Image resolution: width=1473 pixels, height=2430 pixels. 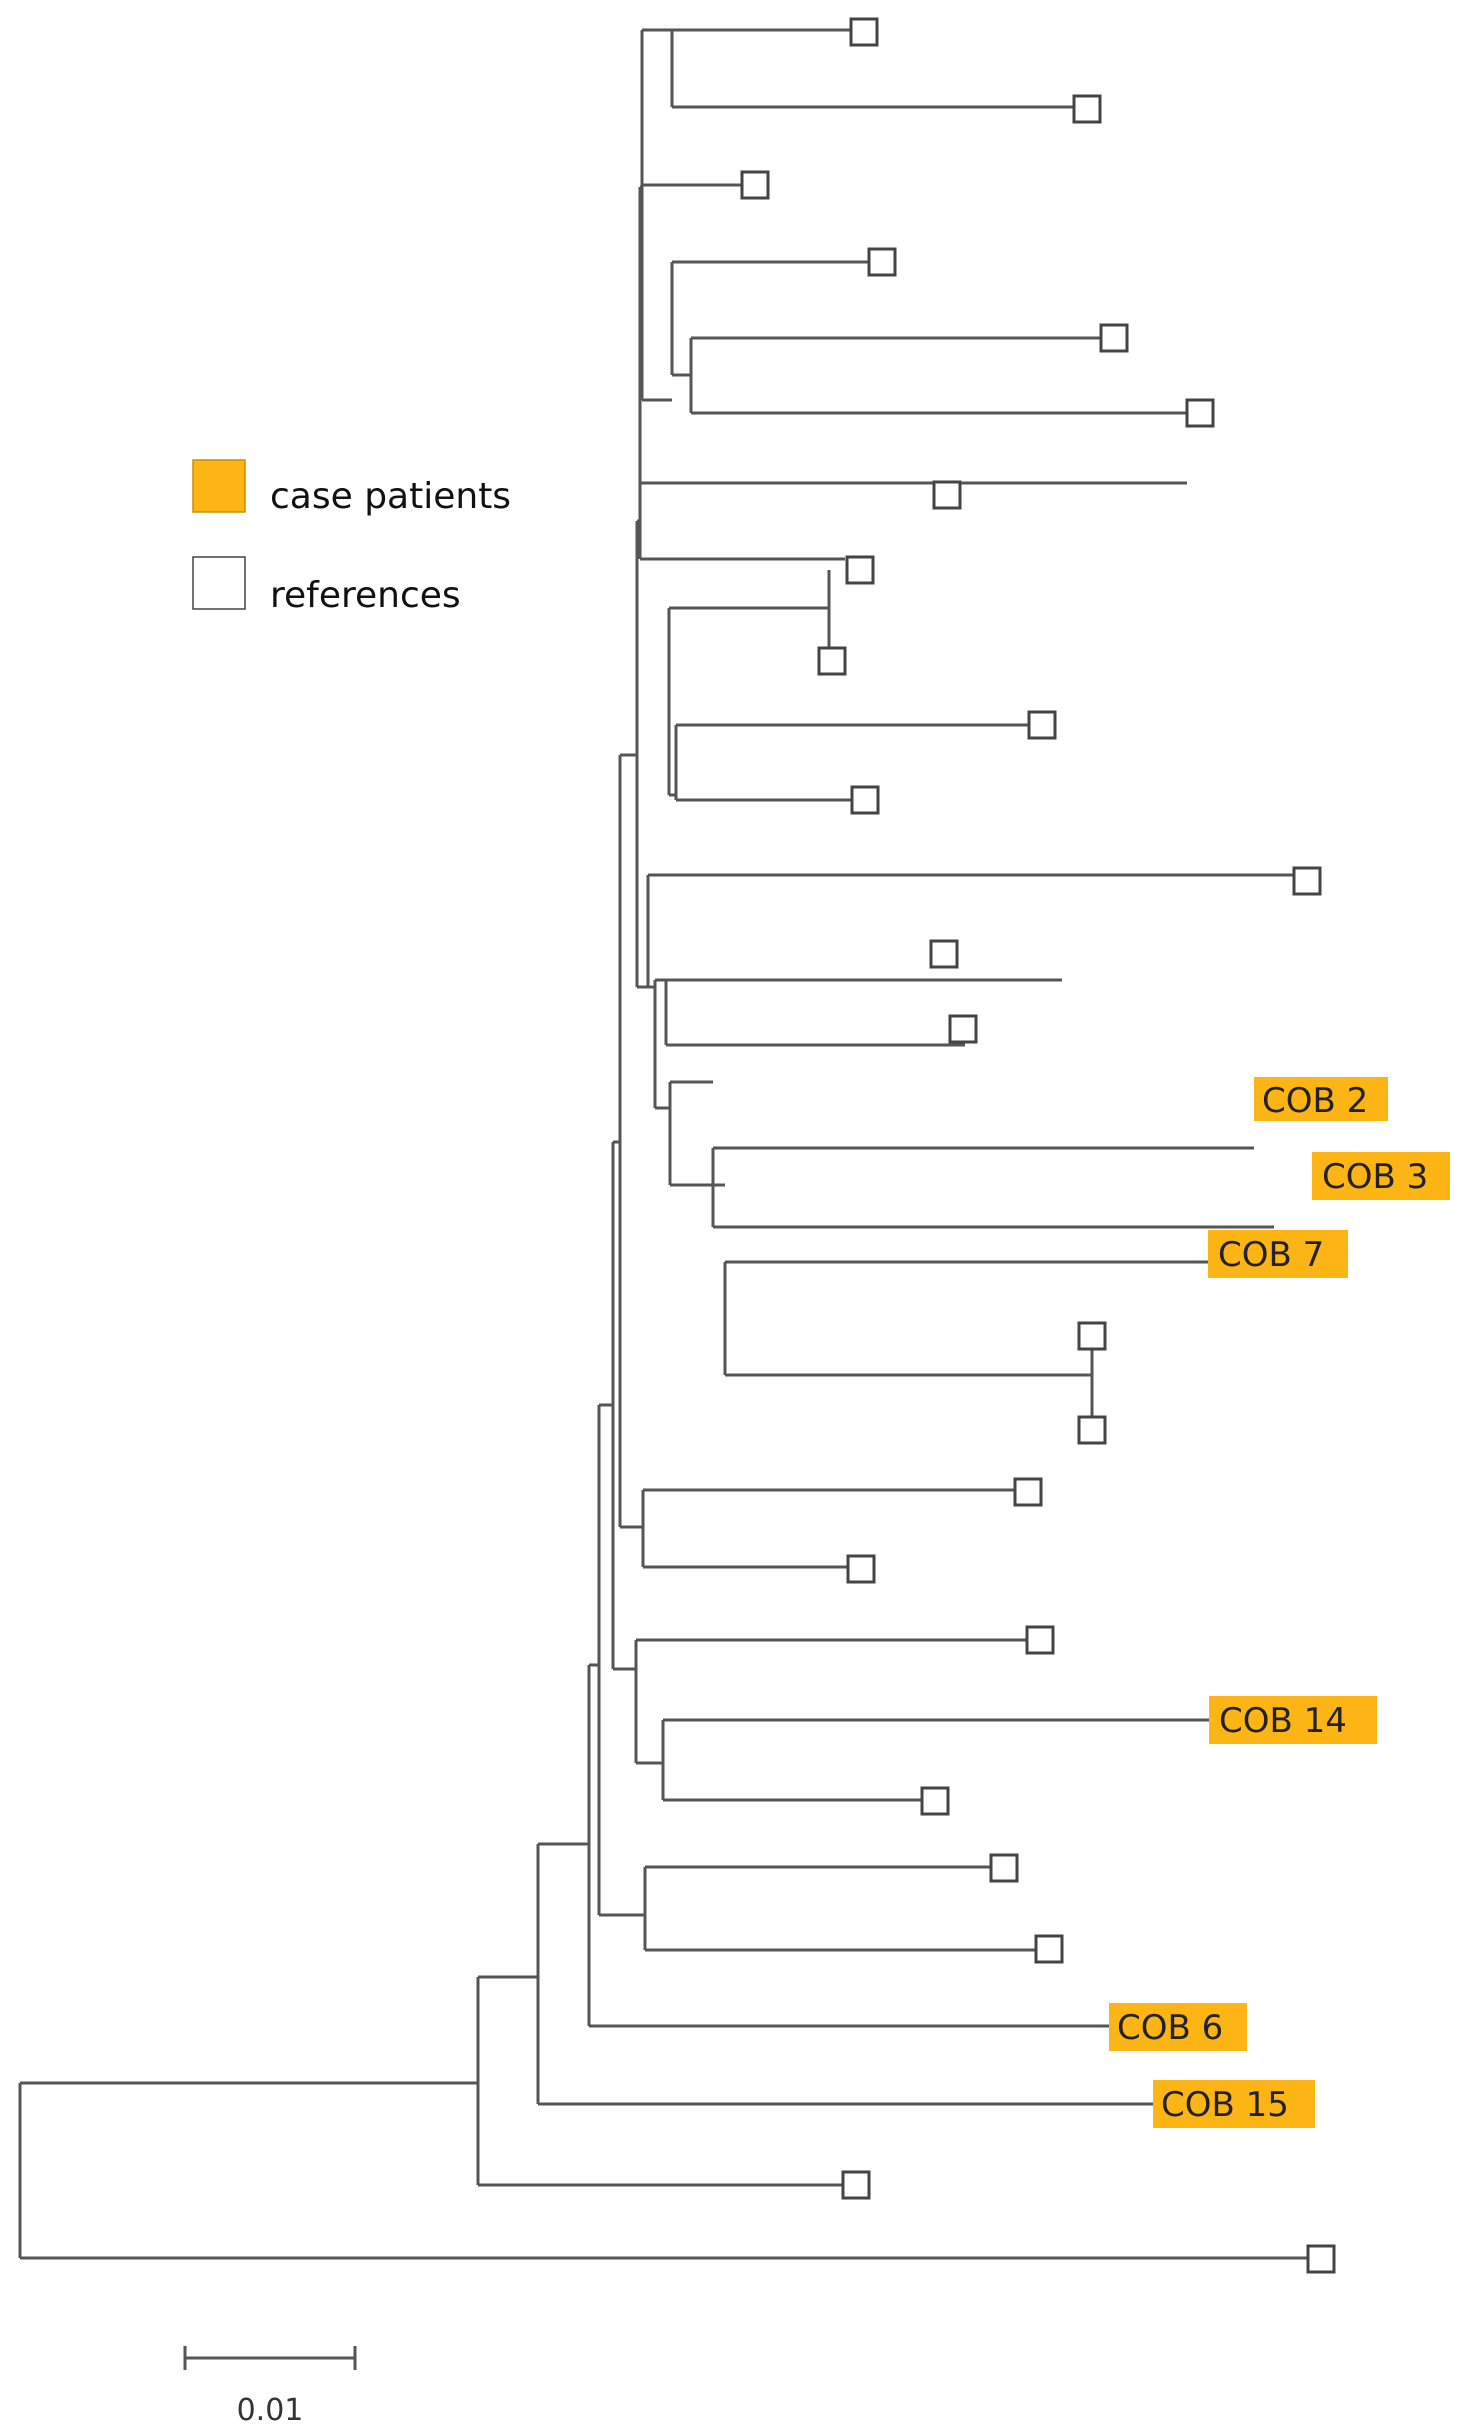 I want to click on case-leaf-cob-2: COB 2, so click(x=1321, y=1099).